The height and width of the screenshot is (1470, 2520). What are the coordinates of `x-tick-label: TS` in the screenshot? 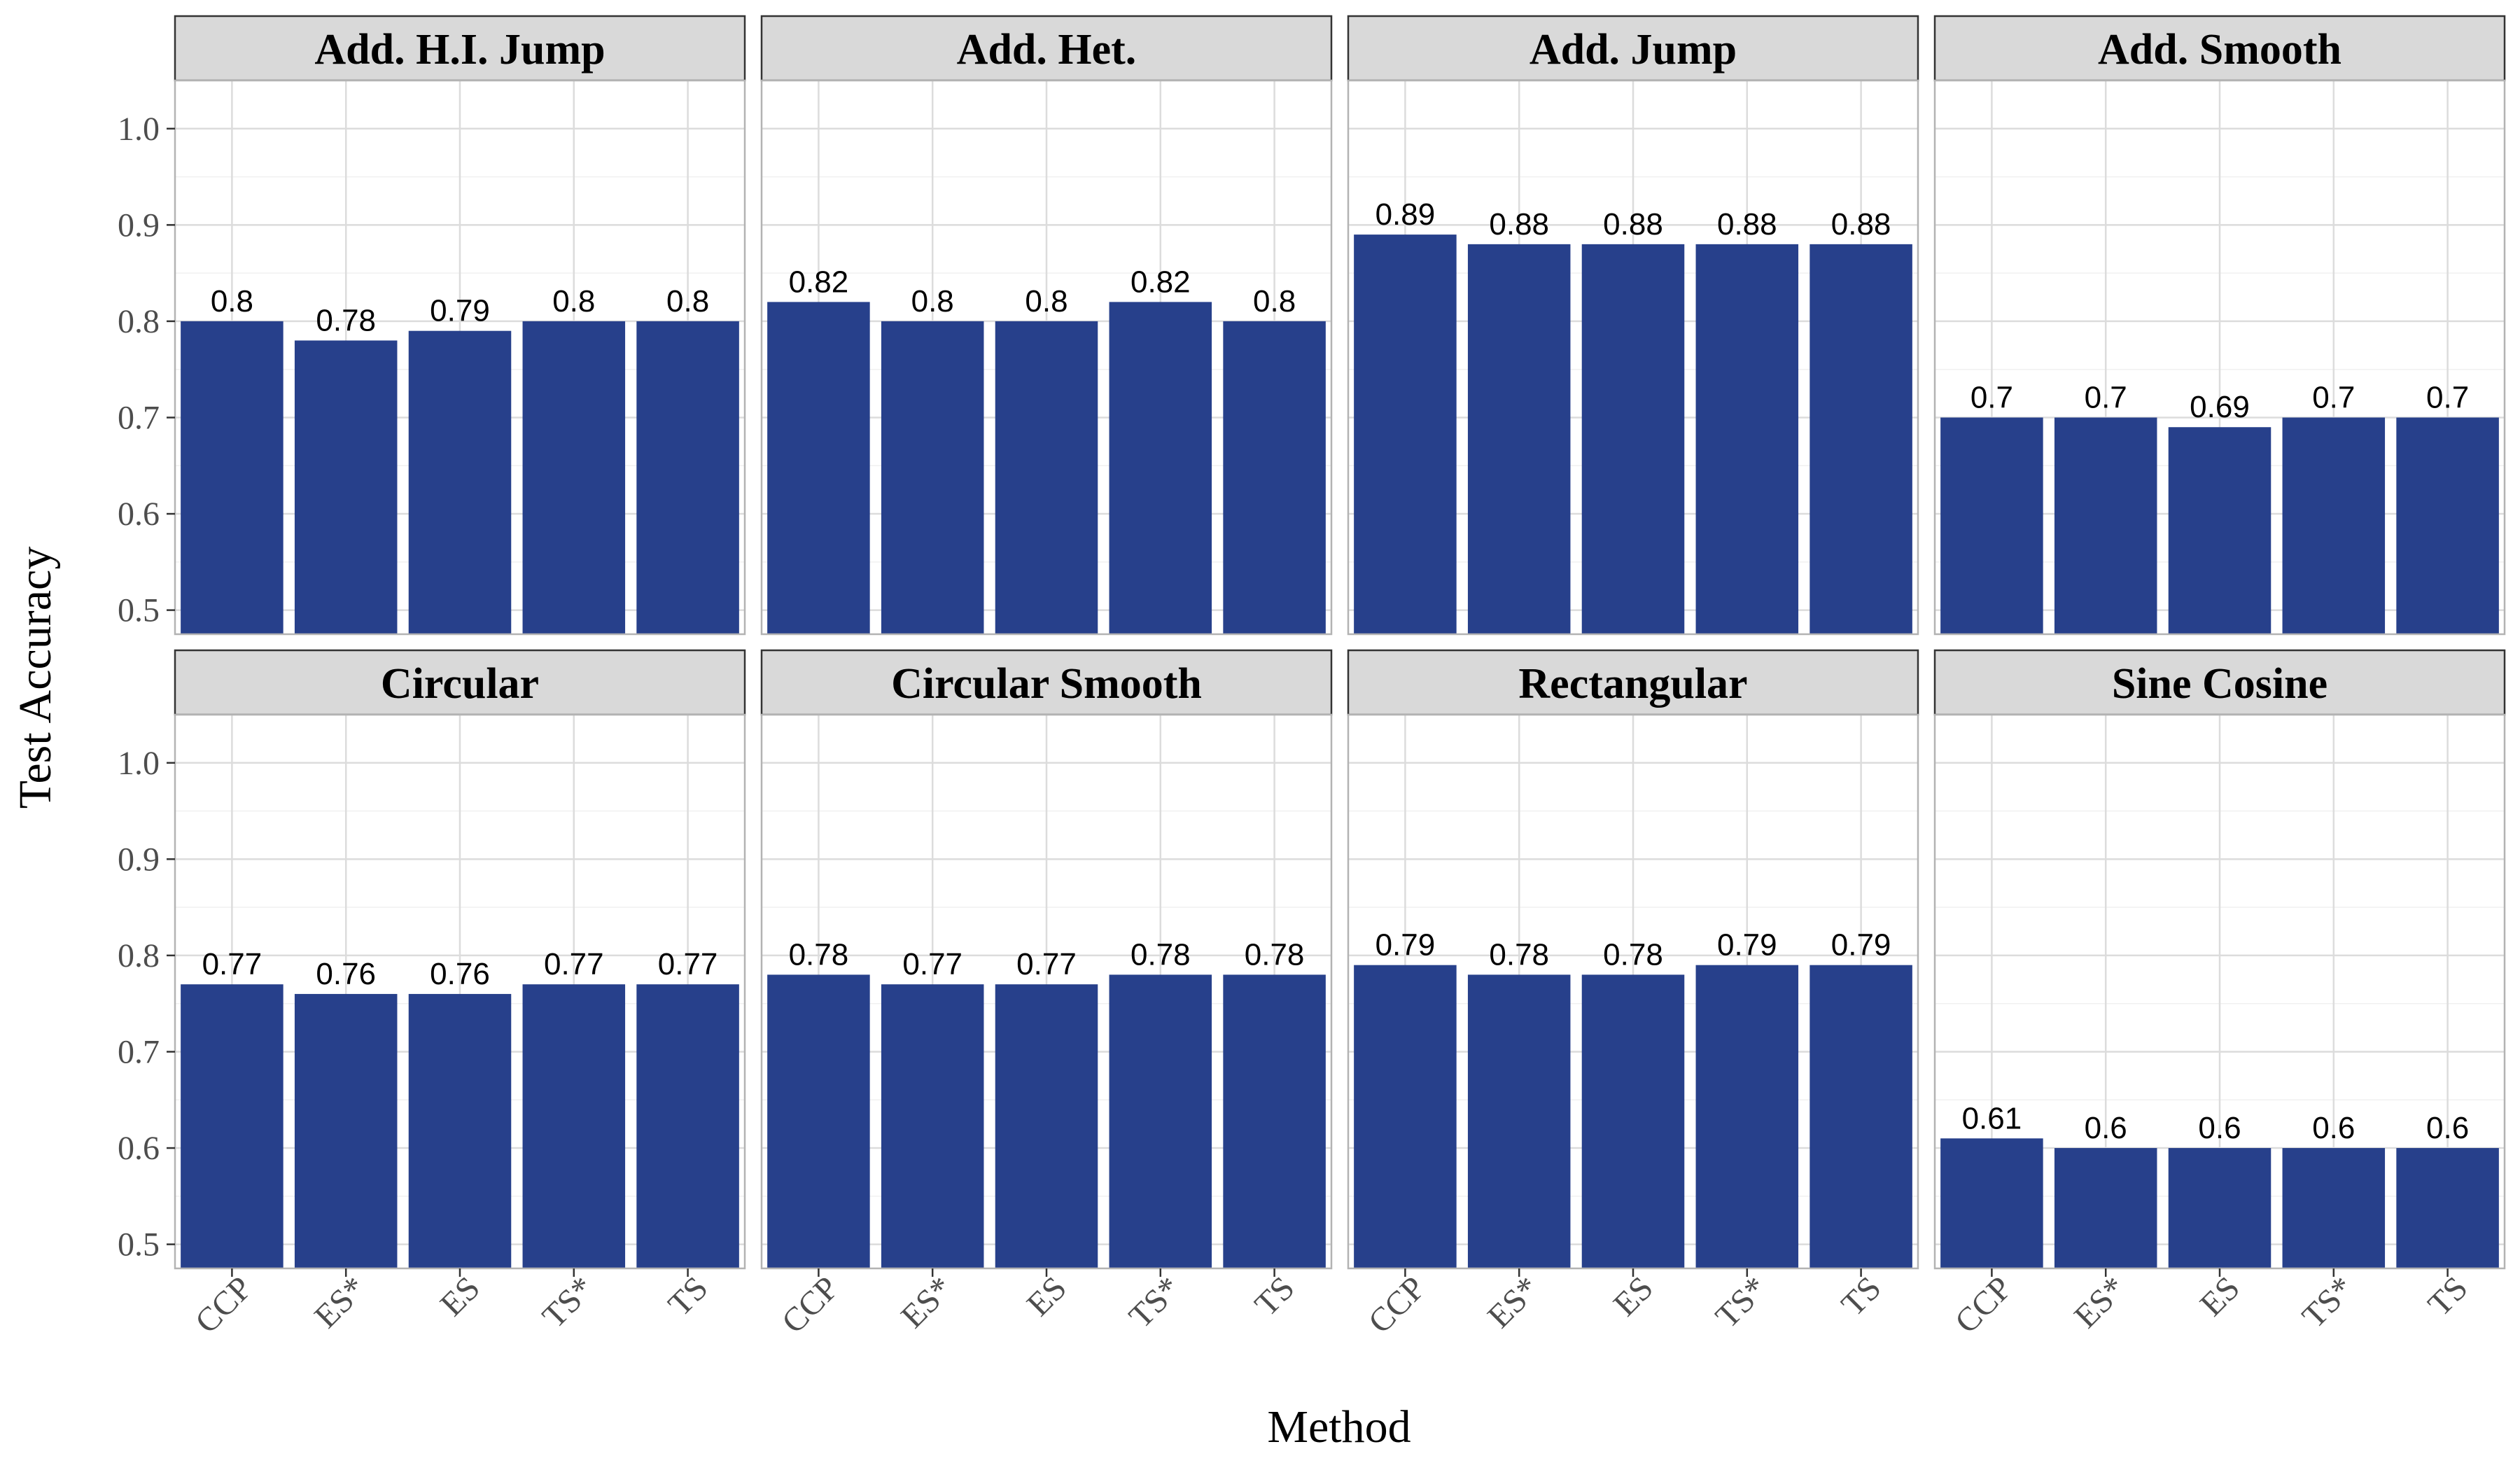 It's located at (1274, 1296).